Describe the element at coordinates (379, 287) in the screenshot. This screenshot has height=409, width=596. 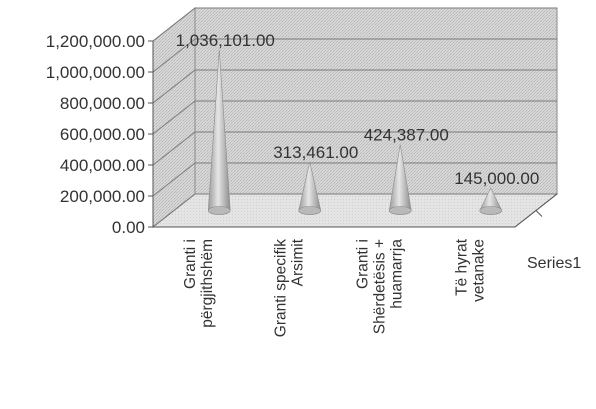
I see `x-category-label: Granti iShërdetësis +huamarrja` at that location.